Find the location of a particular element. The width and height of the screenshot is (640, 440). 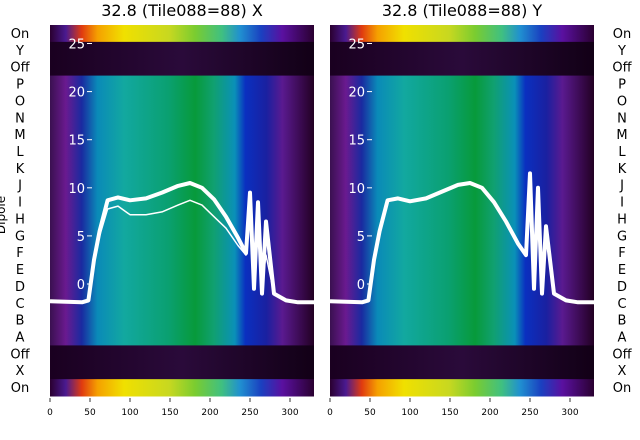

dipole-label-0-16: C is located at coordinates (19, 304).